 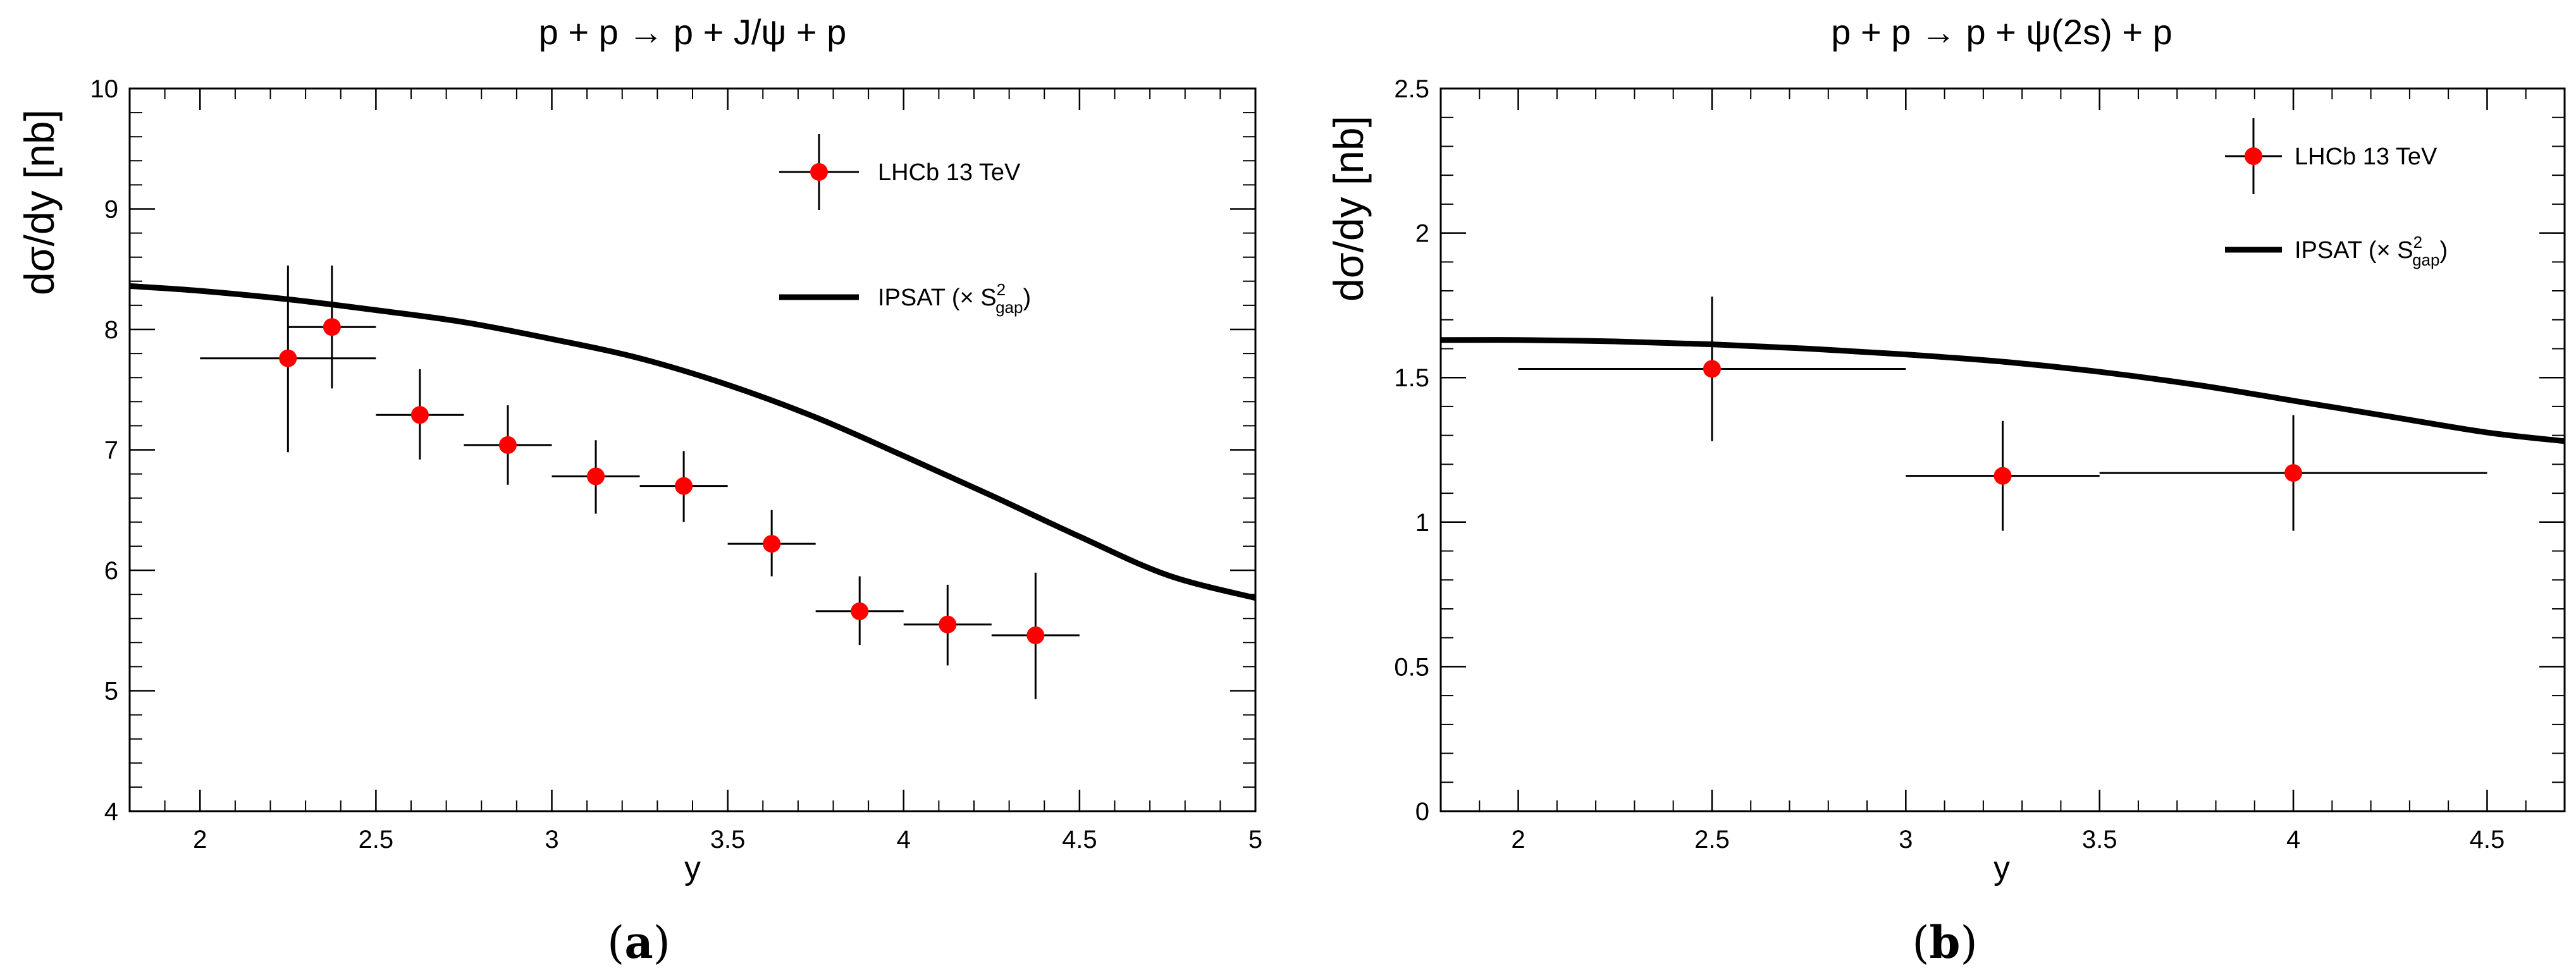 What do you see at coordinates (111, 330) in the screenshot?
I see `y-tick-label: 8` at bounding box center [111, 330].